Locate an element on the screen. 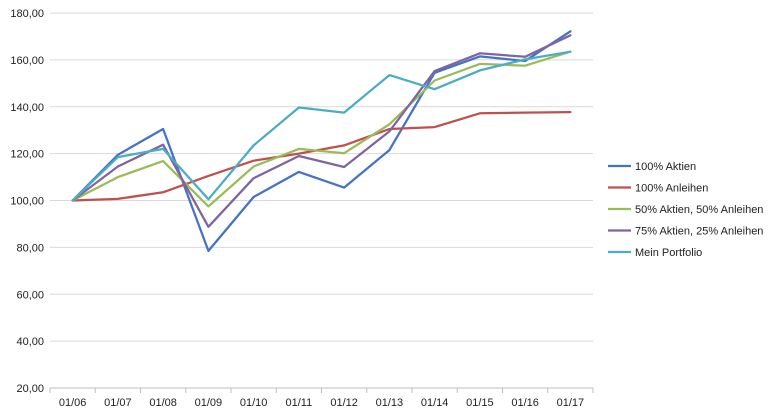  x-tick-label: 01/15 is located at coordinates (480, 403).